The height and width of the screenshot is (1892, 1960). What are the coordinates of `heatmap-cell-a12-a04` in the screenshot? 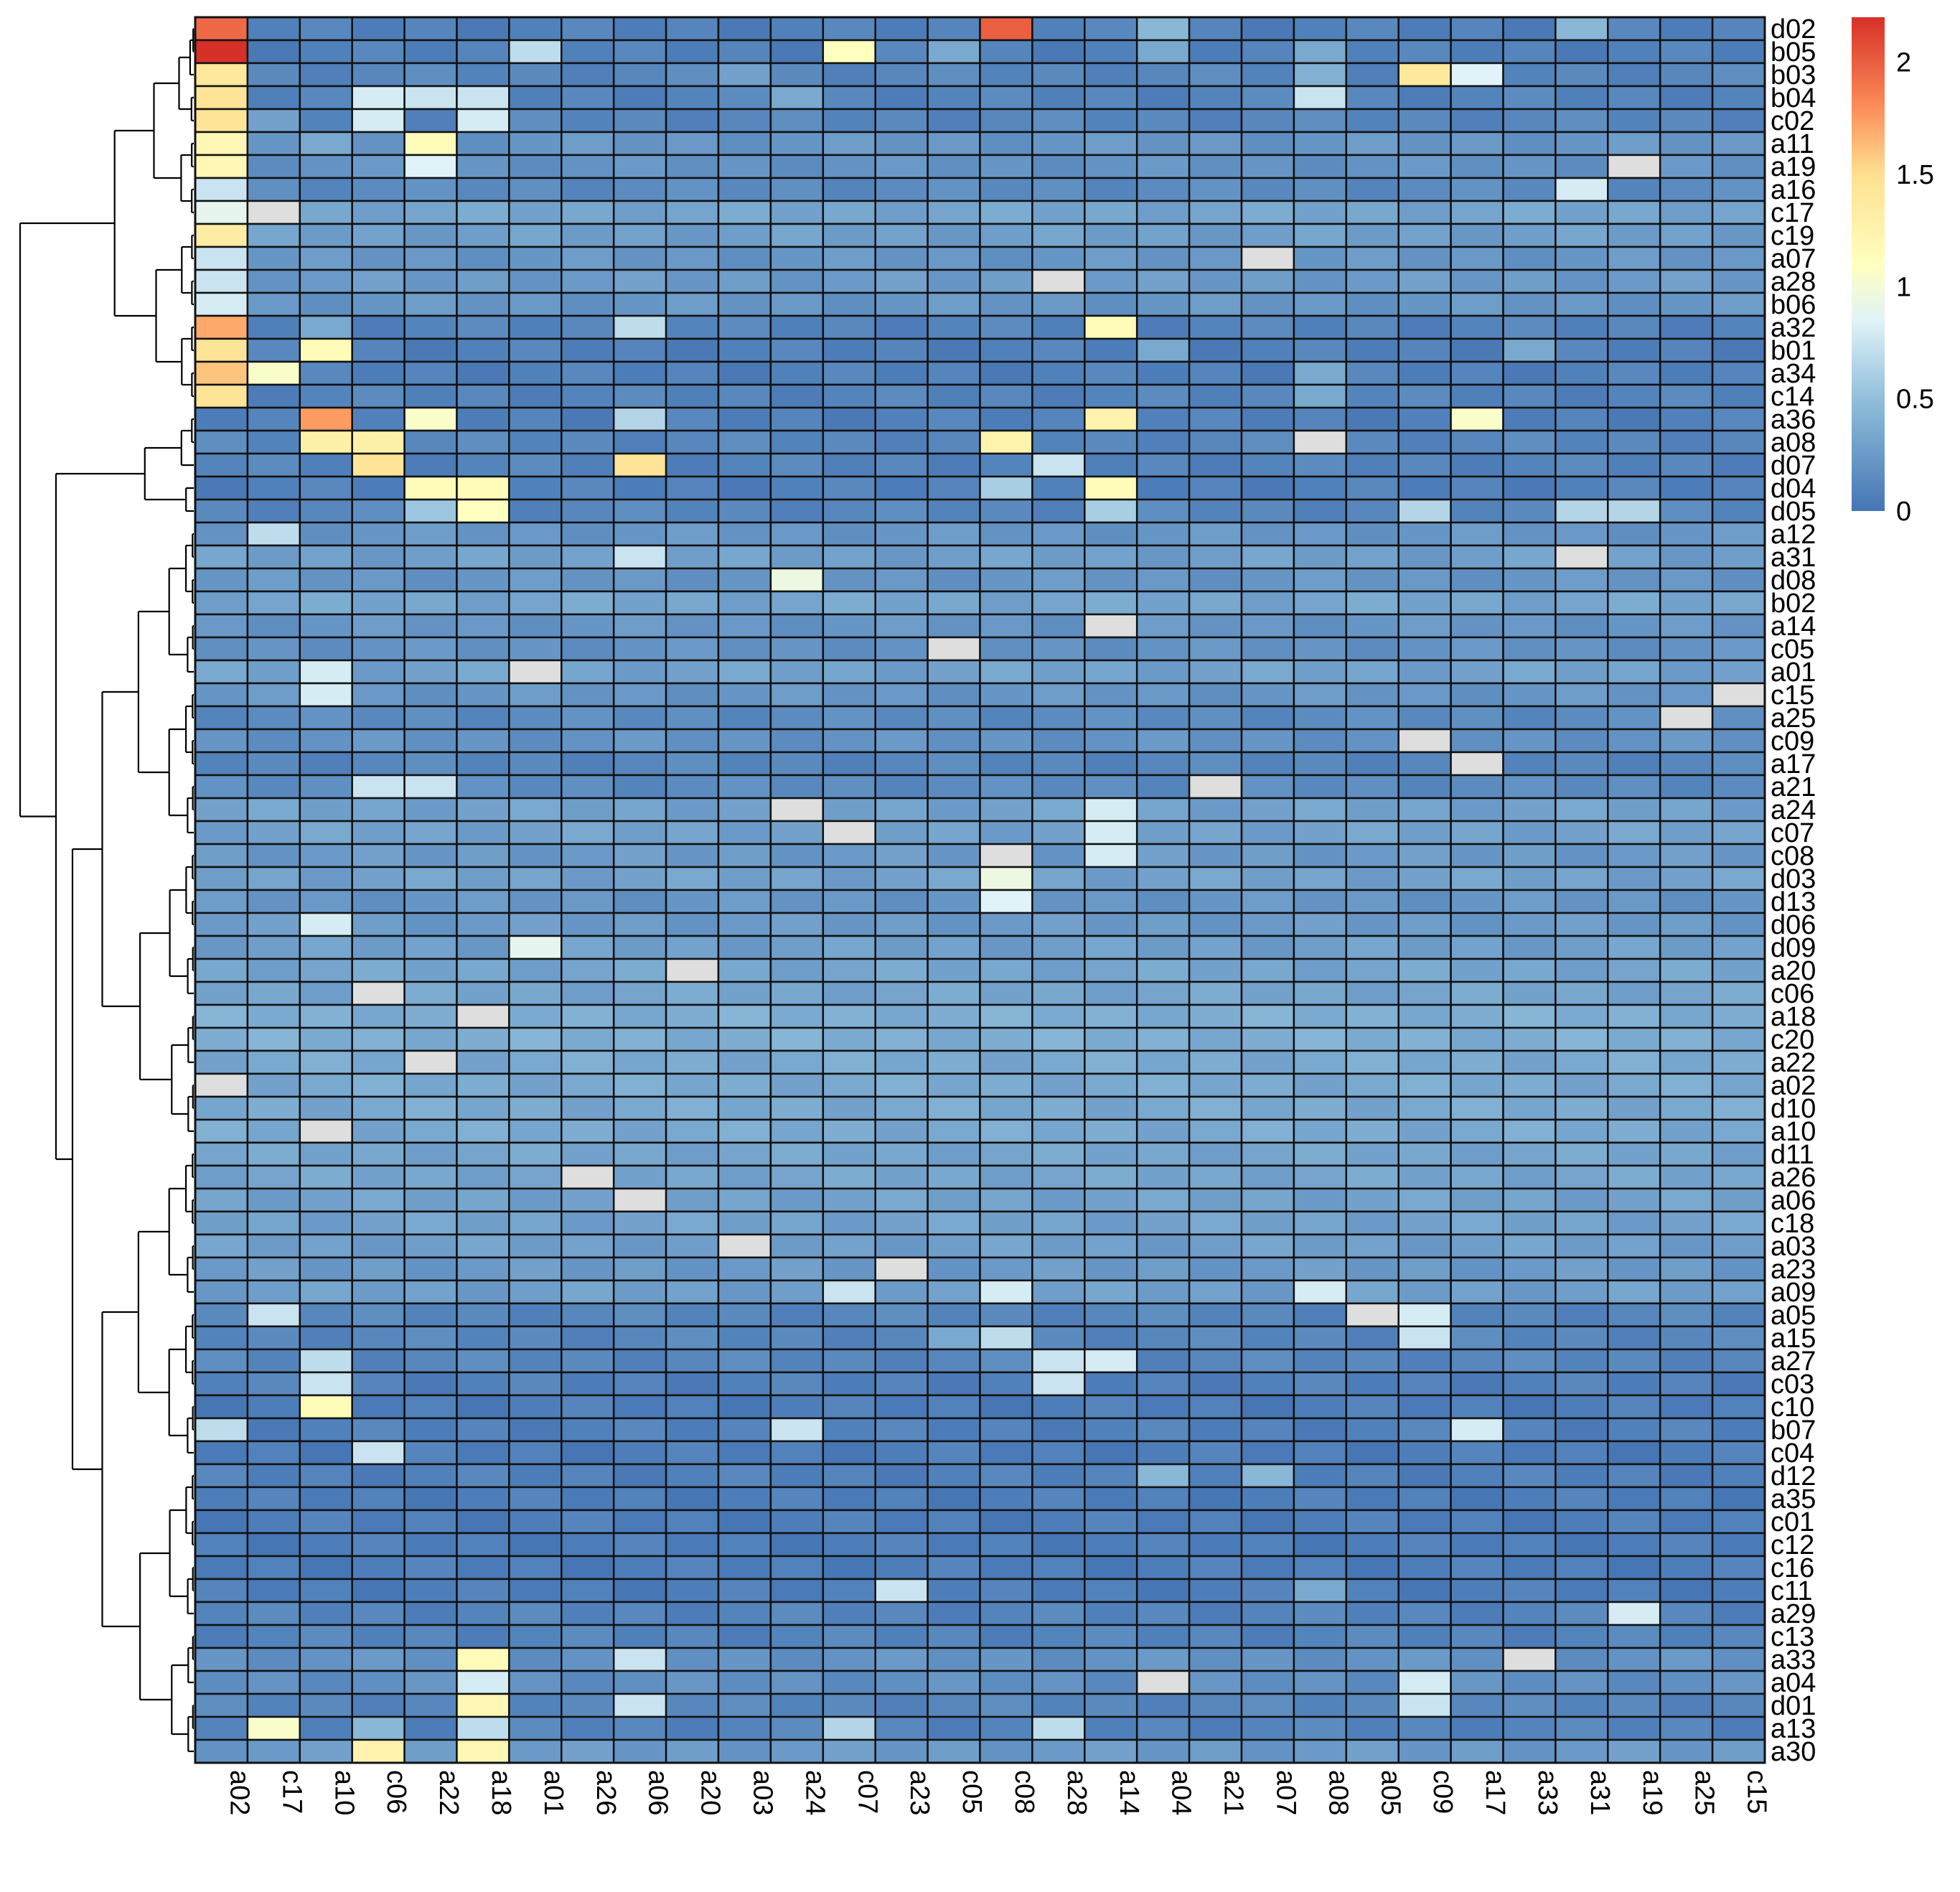 It's located at (1163, 534).